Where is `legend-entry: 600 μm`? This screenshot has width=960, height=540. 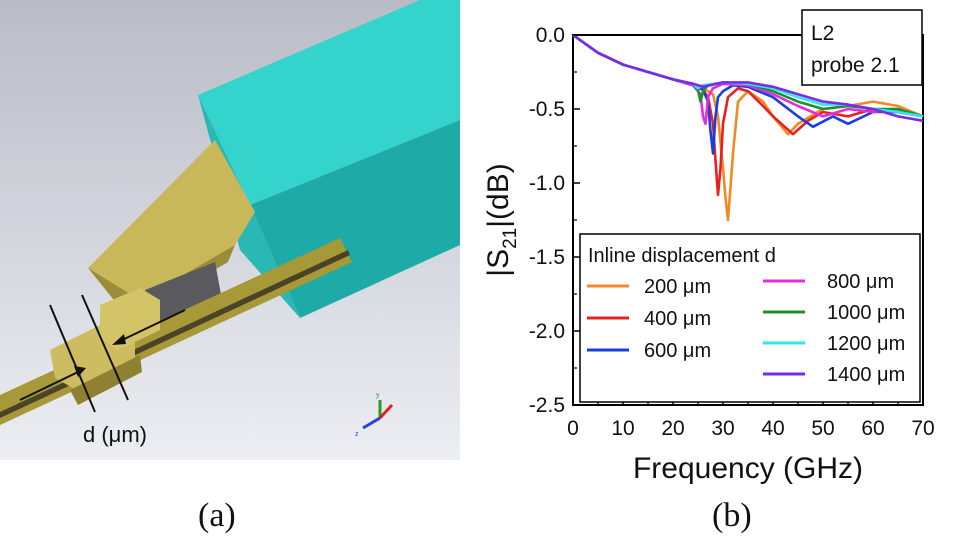
legend-entry: 600 μm is located at coordinates (677, 351).